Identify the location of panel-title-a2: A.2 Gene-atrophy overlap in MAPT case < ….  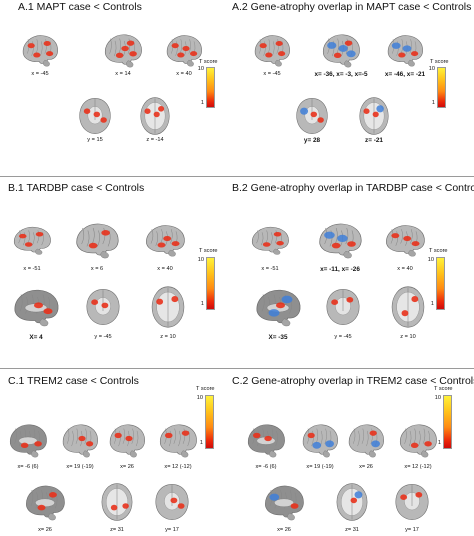
(352, 7).